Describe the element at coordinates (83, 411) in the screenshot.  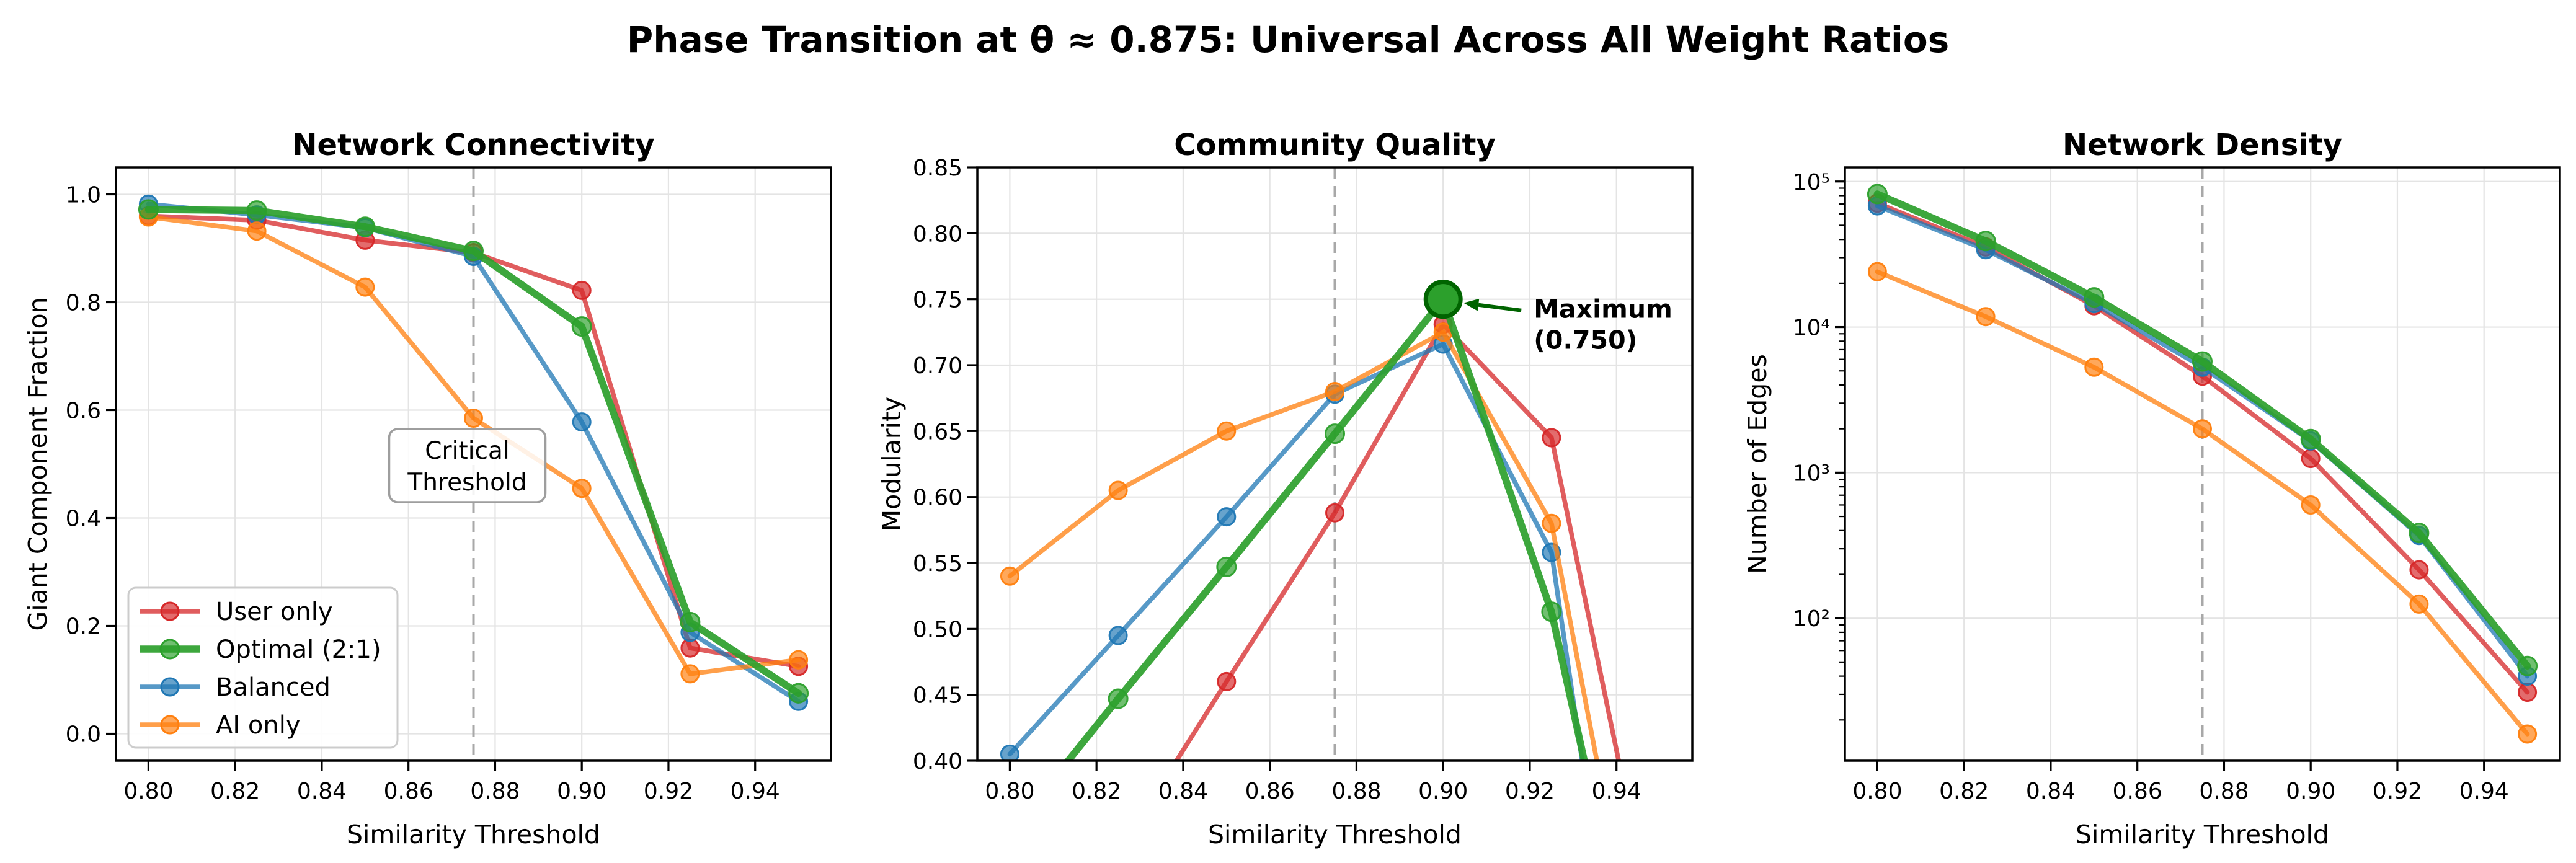
I see `y-tick-label: 0.6` at that location.